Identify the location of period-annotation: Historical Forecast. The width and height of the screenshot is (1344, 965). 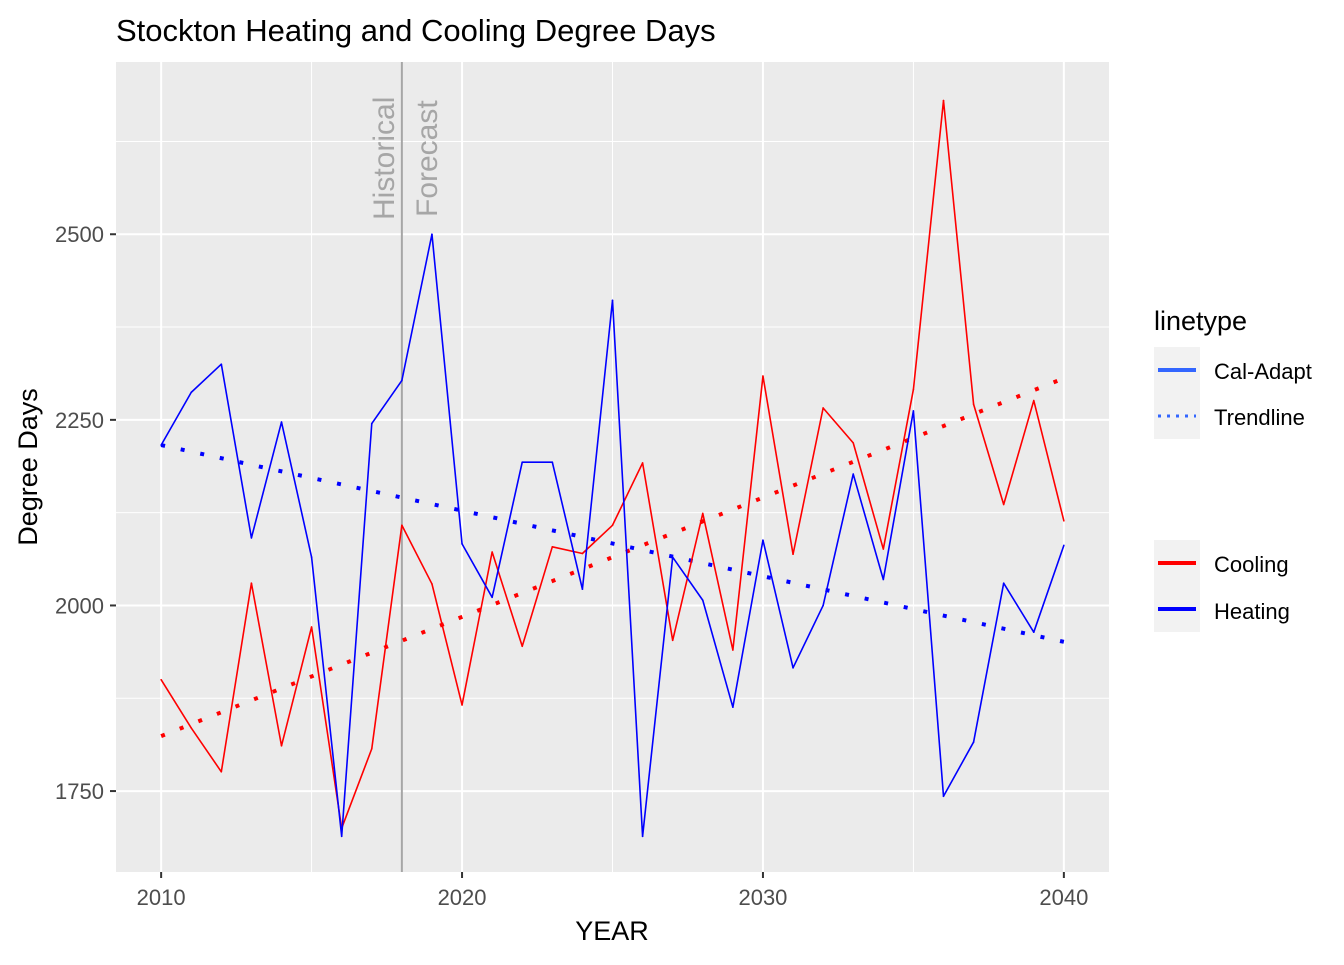
(406, 467).